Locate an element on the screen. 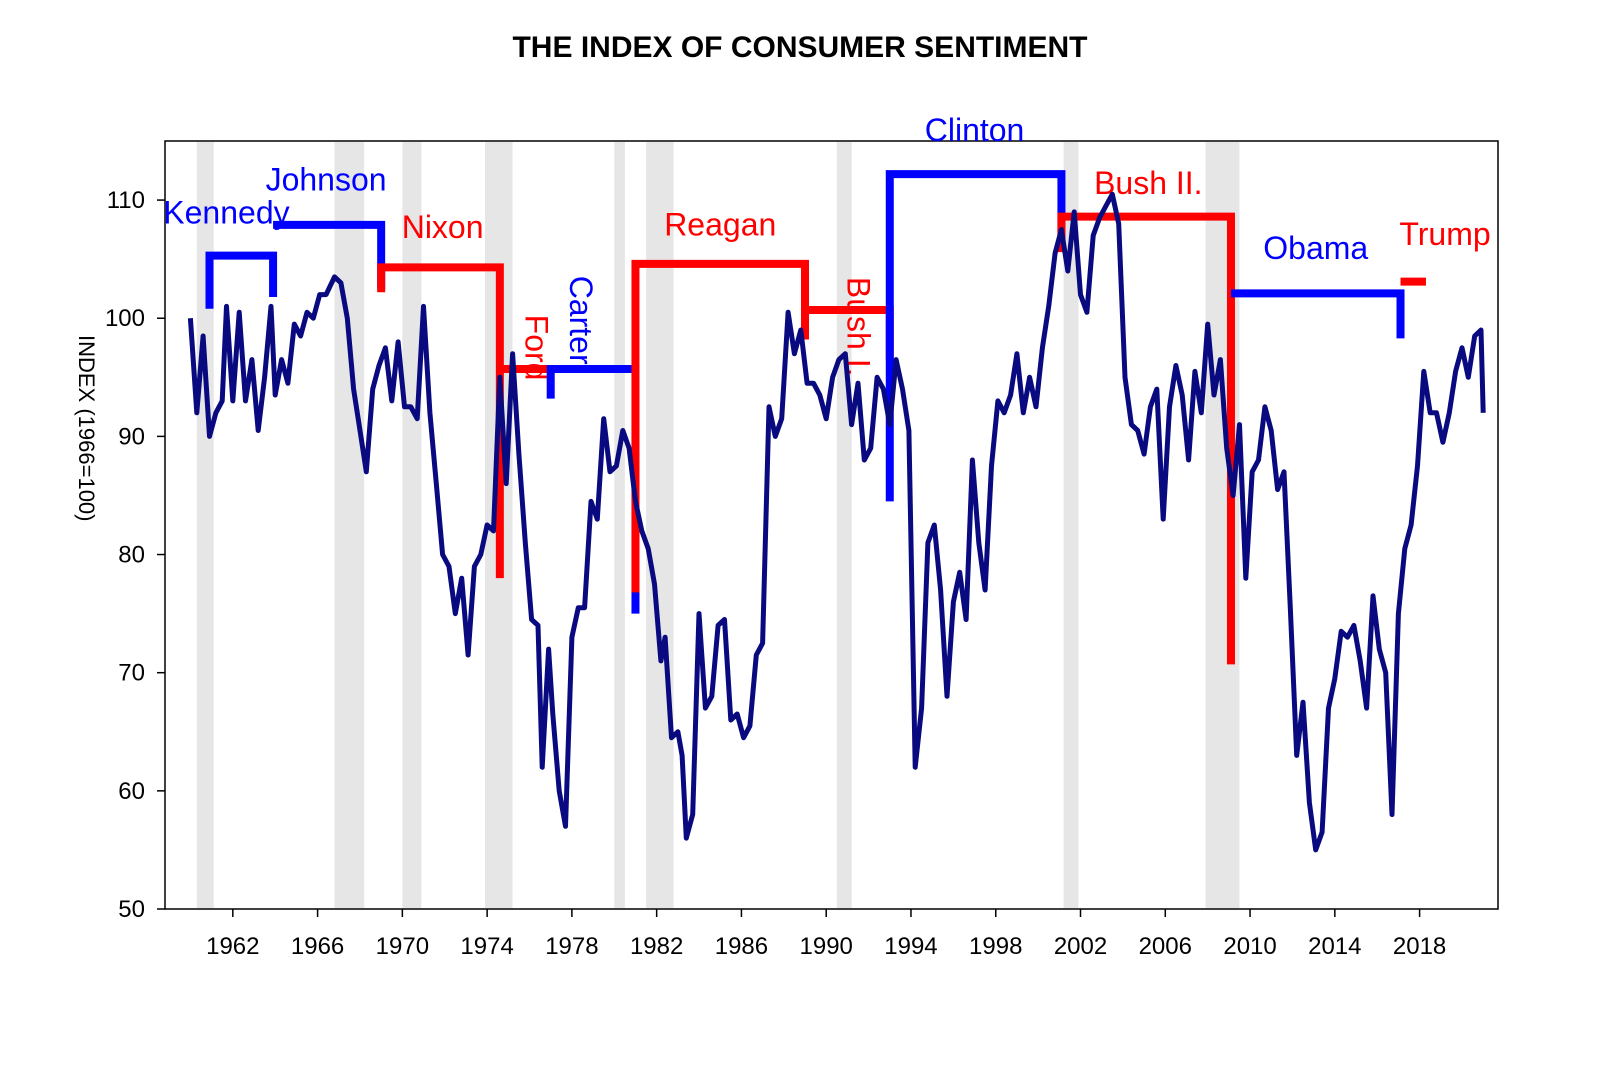  president-label-nixon: Nixon is located at coordinates (443, 227).